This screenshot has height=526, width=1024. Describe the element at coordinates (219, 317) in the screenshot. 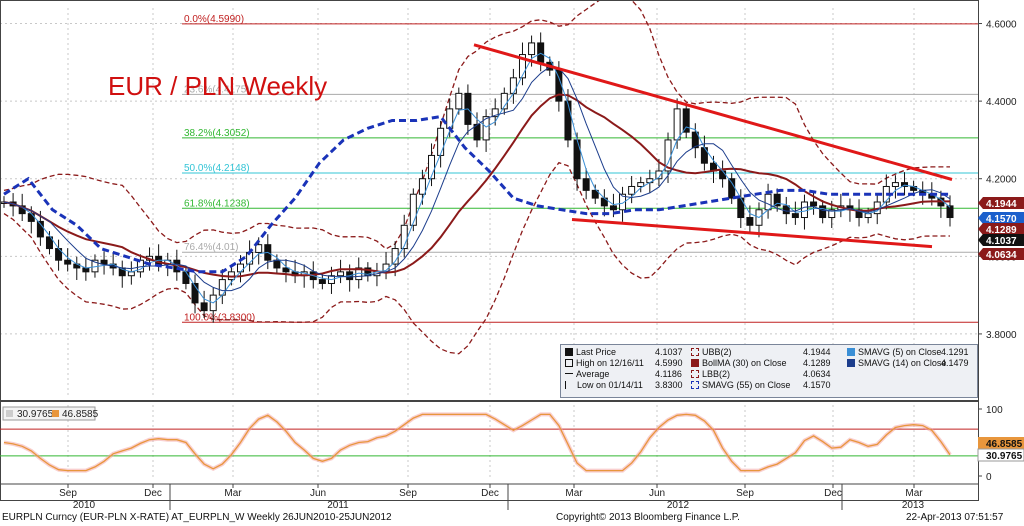

I see `fib-label: 100.0%(3.8300)` at that location.